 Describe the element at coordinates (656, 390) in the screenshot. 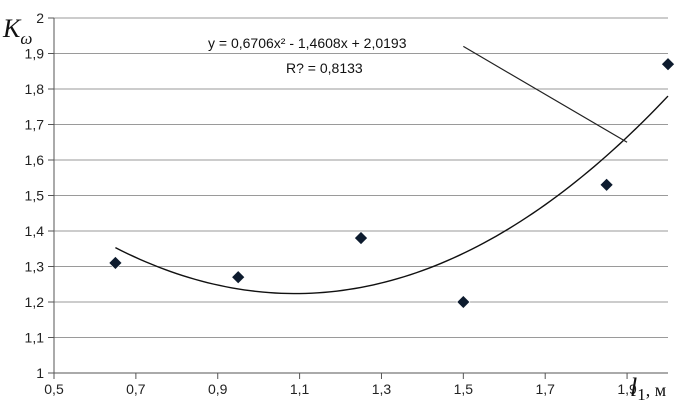

I see `x-axis-unit: , м` at that location.